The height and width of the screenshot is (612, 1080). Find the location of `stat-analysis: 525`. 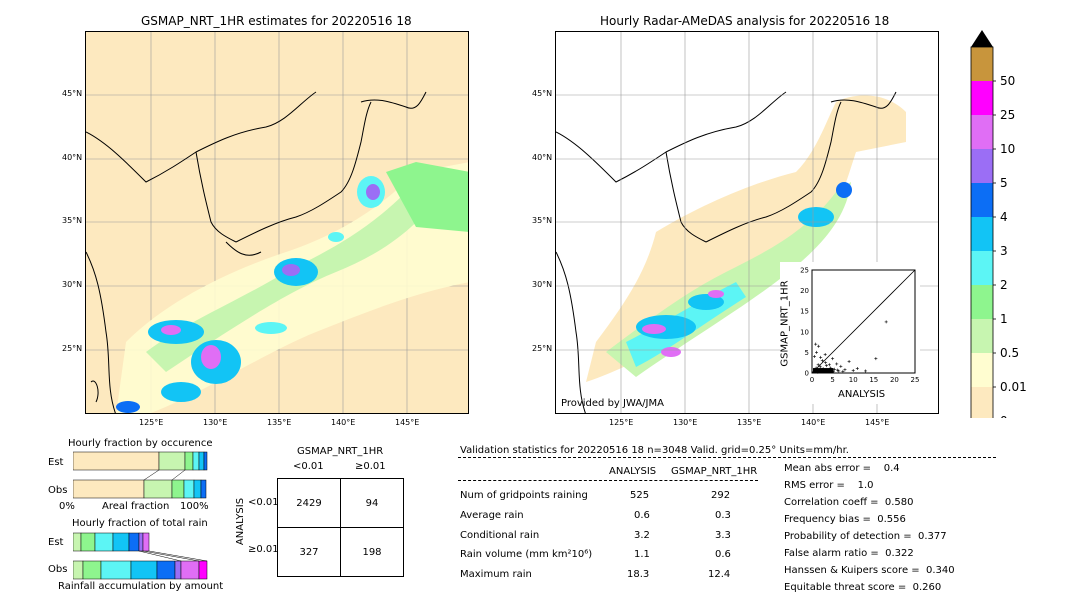

stat-analysis: 525 is located at coordinates (640, 495).